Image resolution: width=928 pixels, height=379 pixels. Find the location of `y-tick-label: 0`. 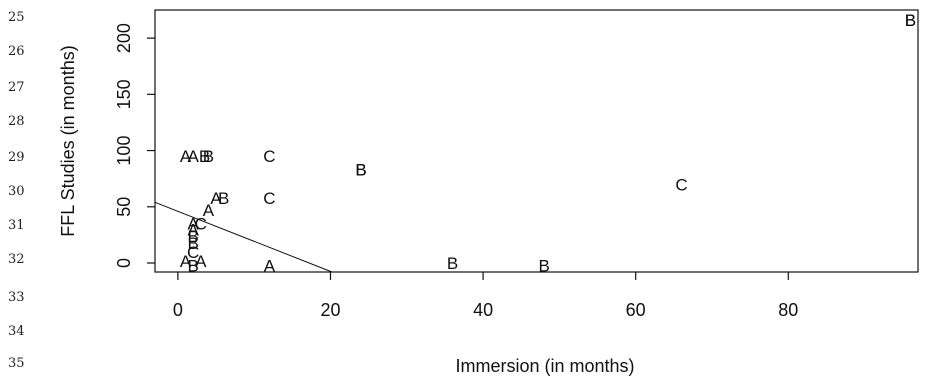

y-tick-label: 0 is located at coordinates (124, 263).